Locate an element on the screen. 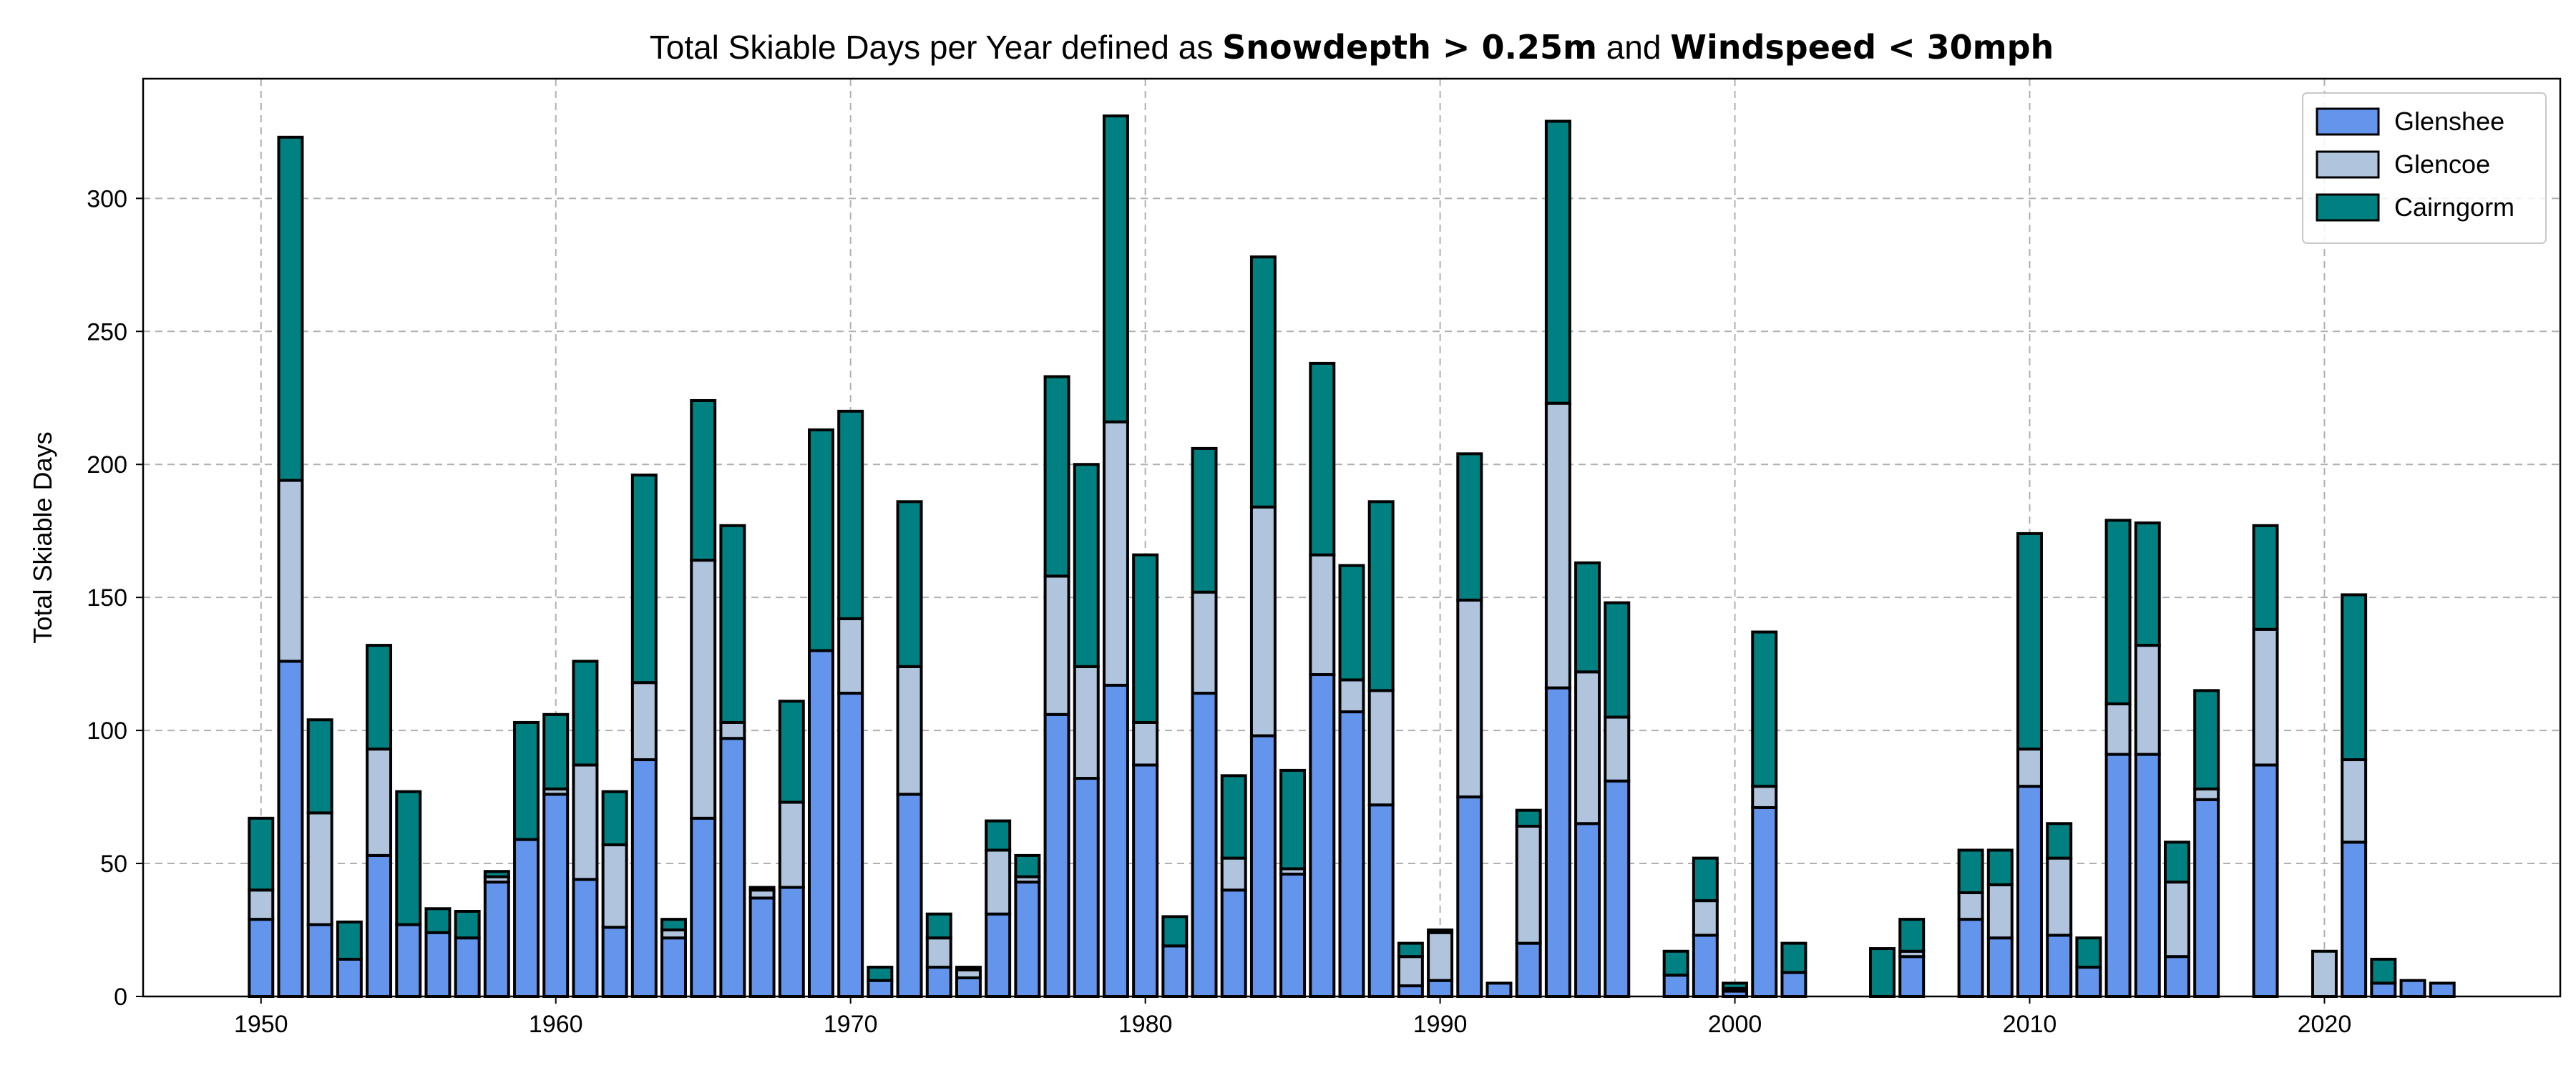  bar-cairngorm-1991 is located at coordinates (1469, 527).